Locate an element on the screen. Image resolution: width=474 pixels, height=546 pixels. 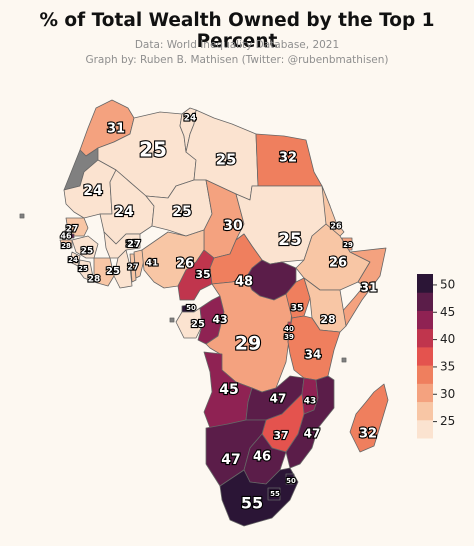
country-lesotho is located at coordinates (274, 494).